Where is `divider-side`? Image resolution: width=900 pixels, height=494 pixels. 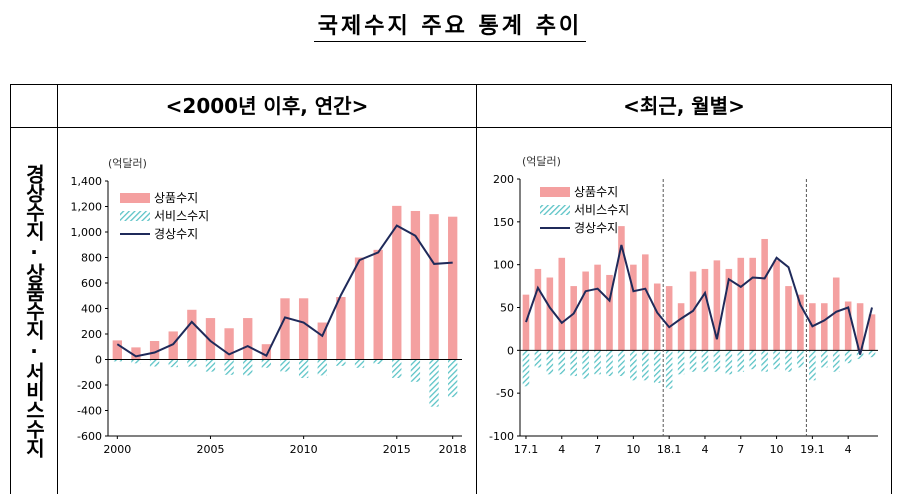 divider-side is located at coordinates (57, 289).